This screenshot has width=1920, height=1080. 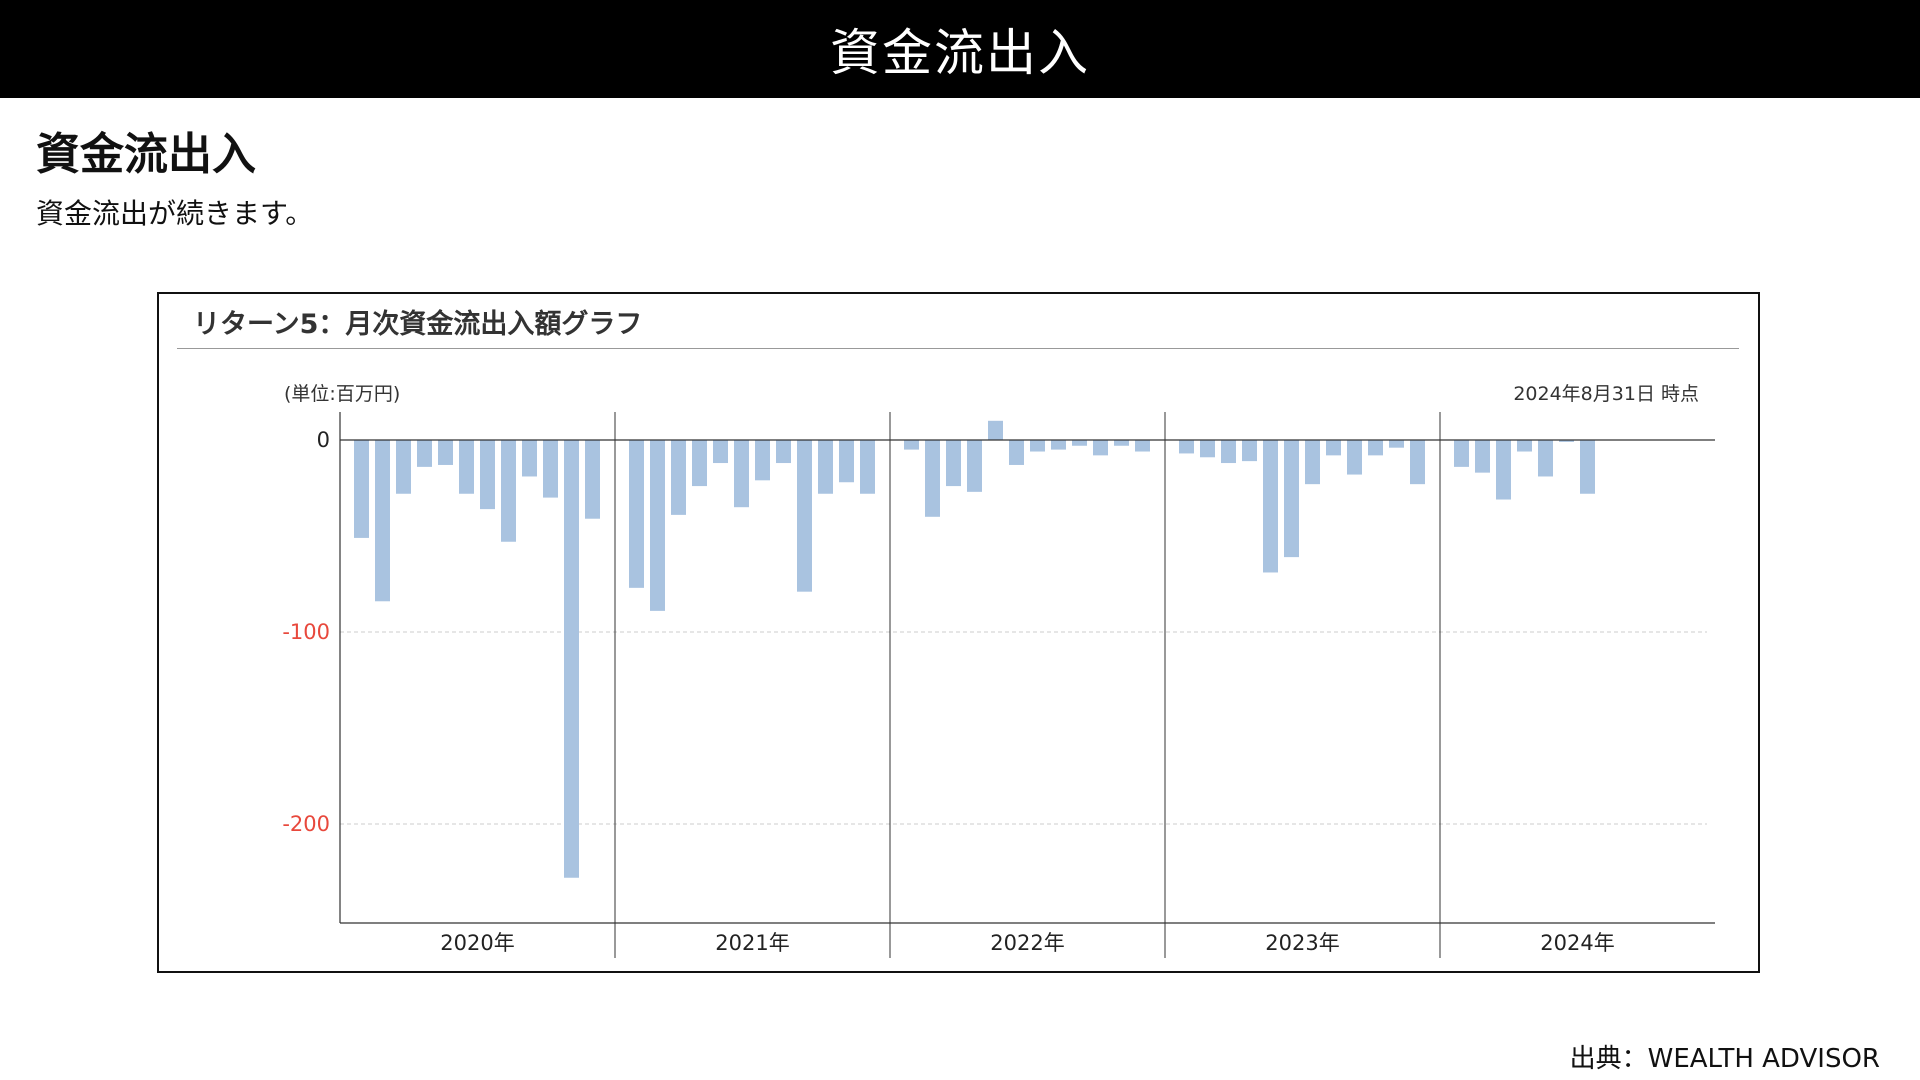 I want to click on section-description: 資金流出が続きます。, so click(x=175, y=213).